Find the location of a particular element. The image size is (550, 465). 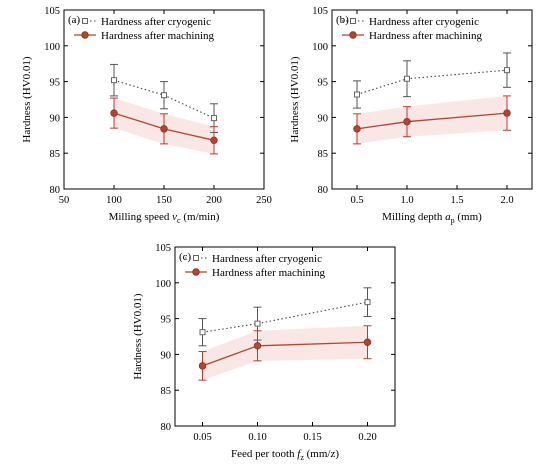

x-tick-label: 250 is located at coordinates (264, 200).